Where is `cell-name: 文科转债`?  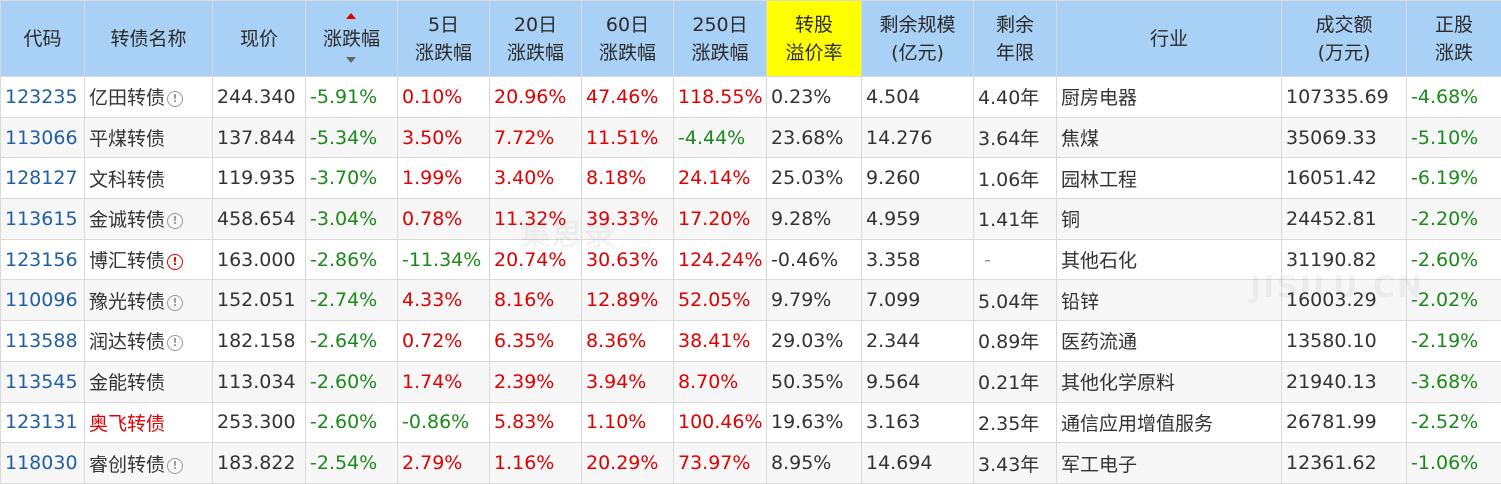 cell-name: 文科转债 is located at coordinates (149, 178).